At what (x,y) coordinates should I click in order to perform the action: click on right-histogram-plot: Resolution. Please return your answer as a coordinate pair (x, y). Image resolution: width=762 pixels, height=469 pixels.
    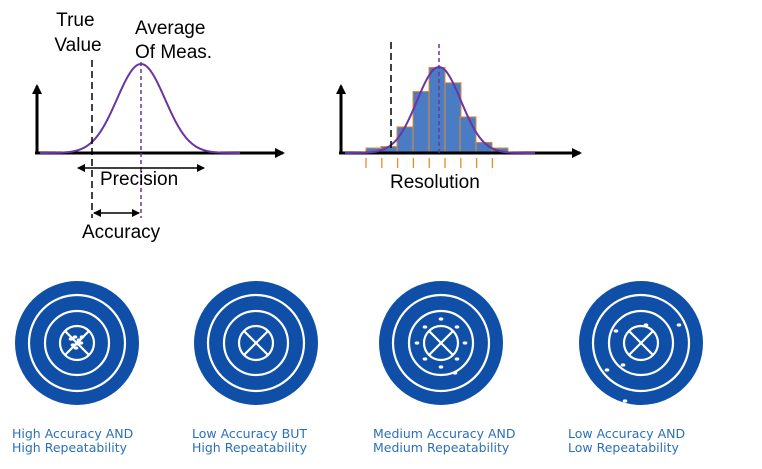
    Looking at the image, I should click on (459, 117).